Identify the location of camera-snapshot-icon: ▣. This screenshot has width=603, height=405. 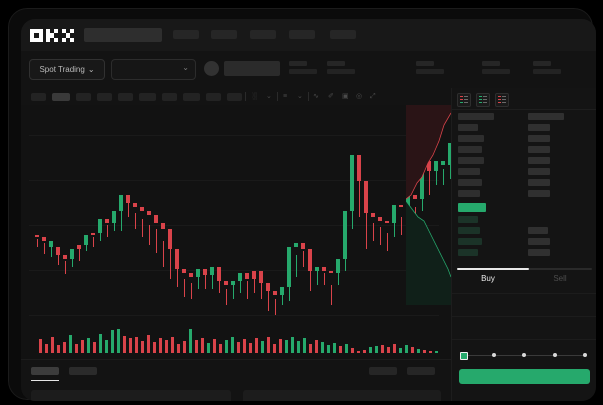
(345, 96).